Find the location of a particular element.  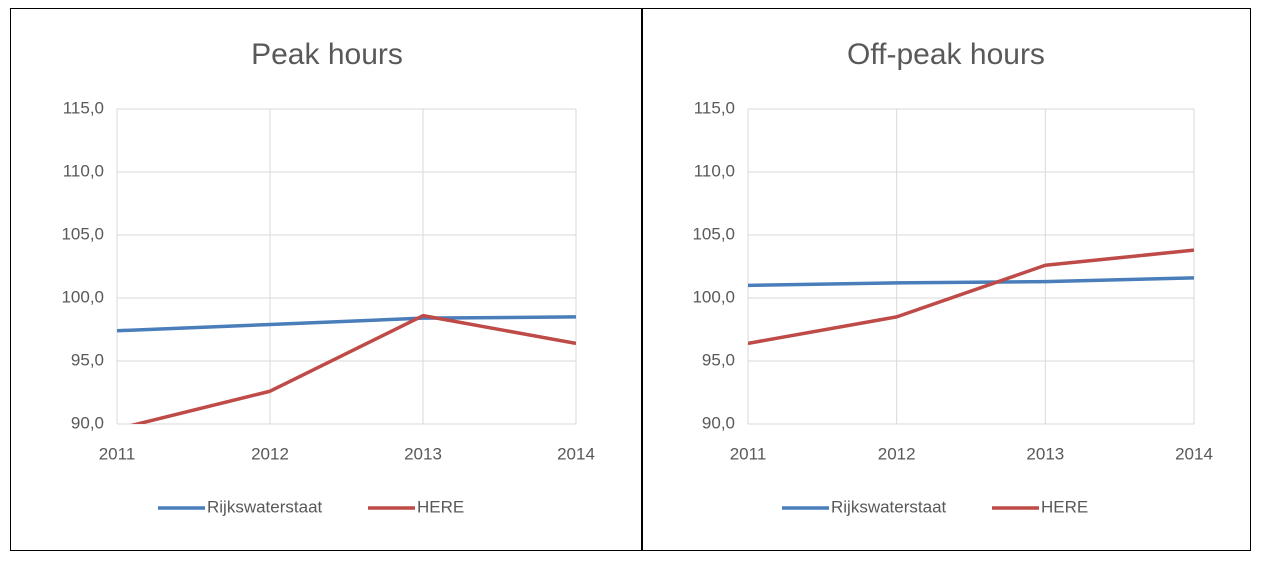

chart-title: Off-peak hours is located at coordinates (946, 54).